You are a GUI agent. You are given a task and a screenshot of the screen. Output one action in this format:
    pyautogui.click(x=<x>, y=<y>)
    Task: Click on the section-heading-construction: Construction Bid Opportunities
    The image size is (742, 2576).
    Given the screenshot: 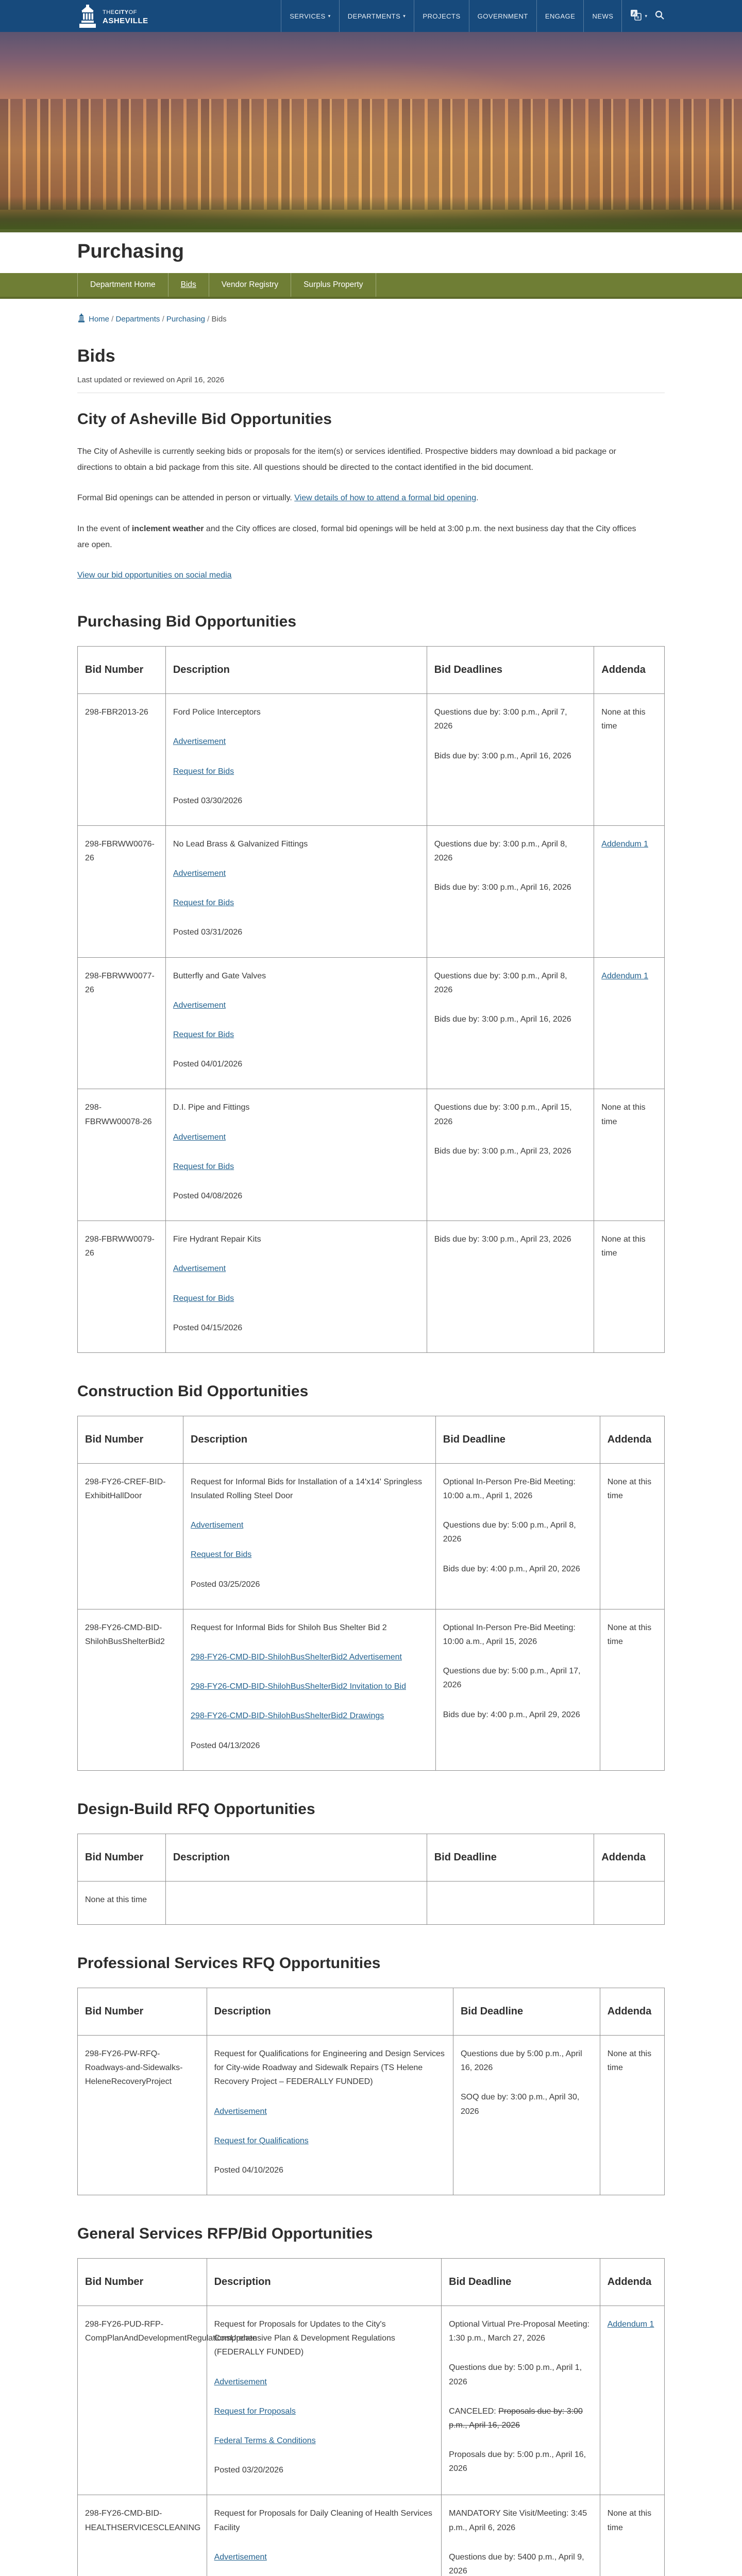 What is the action you would take?
    pyautogui.click(x=193, y=1391)
    